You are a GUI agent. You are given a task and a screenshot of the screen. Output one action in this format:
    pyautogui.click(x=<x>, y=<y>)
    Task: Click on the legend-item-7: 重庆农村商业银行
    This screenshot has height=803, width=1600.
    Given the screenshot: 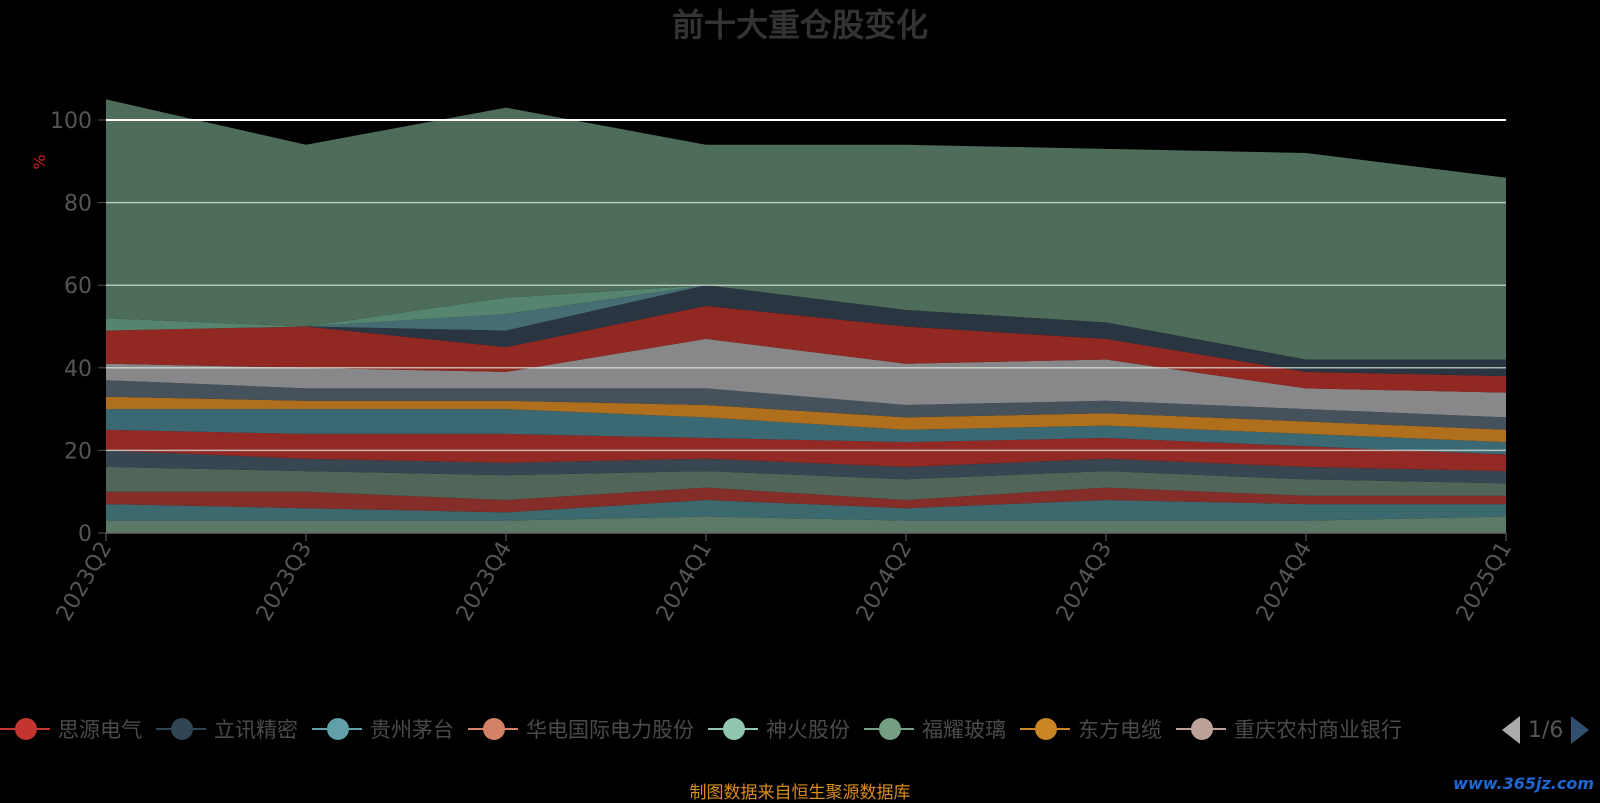 What is the action you would take?
    pyautogui.click(x=1289, y=729)
    